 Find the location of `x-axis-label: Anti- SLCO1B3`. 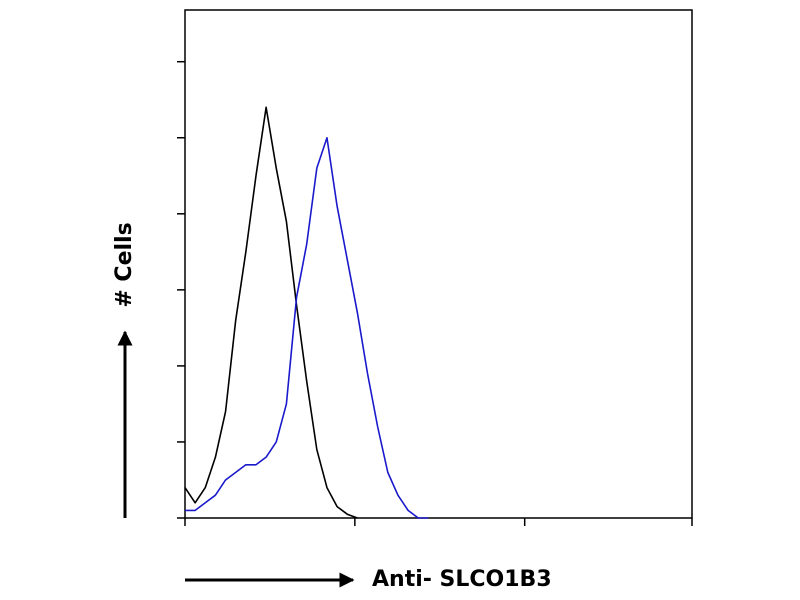

x-axis-label: Anti- SLCO1B3 is located at coordinates (462, 579).